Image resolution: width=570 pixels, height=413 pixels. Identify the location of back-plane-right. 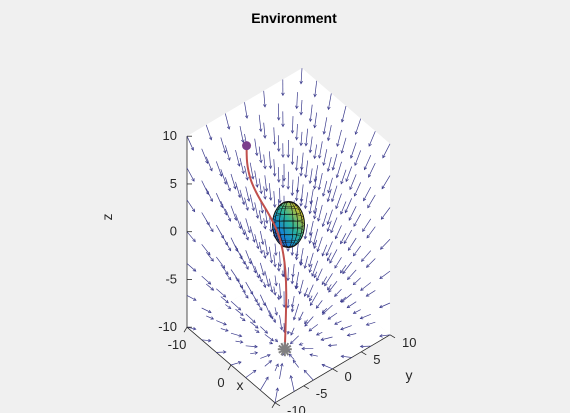
(346, 201).